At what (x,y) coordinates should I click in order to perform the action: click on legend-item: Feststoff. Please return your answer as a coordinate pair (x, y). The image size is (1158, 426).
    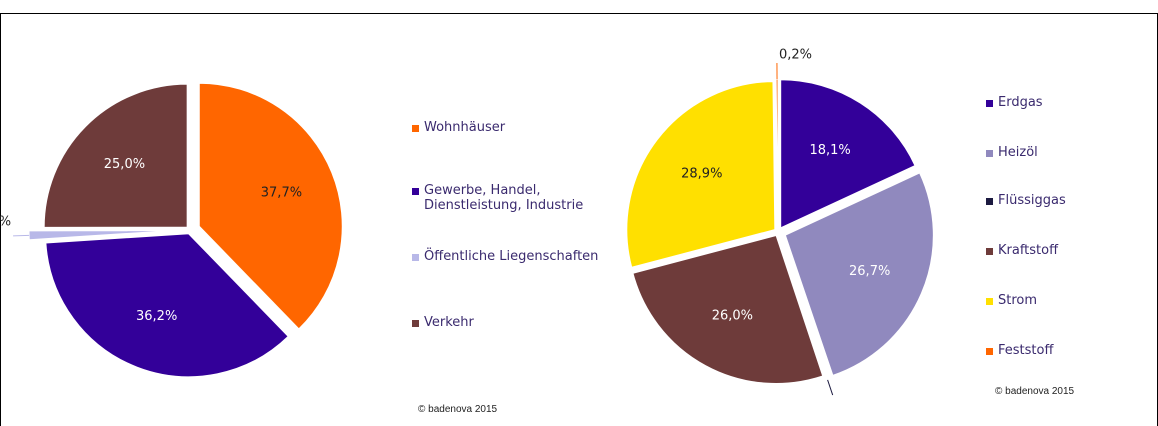
    Looking at the image, I should click on (1046, 350).